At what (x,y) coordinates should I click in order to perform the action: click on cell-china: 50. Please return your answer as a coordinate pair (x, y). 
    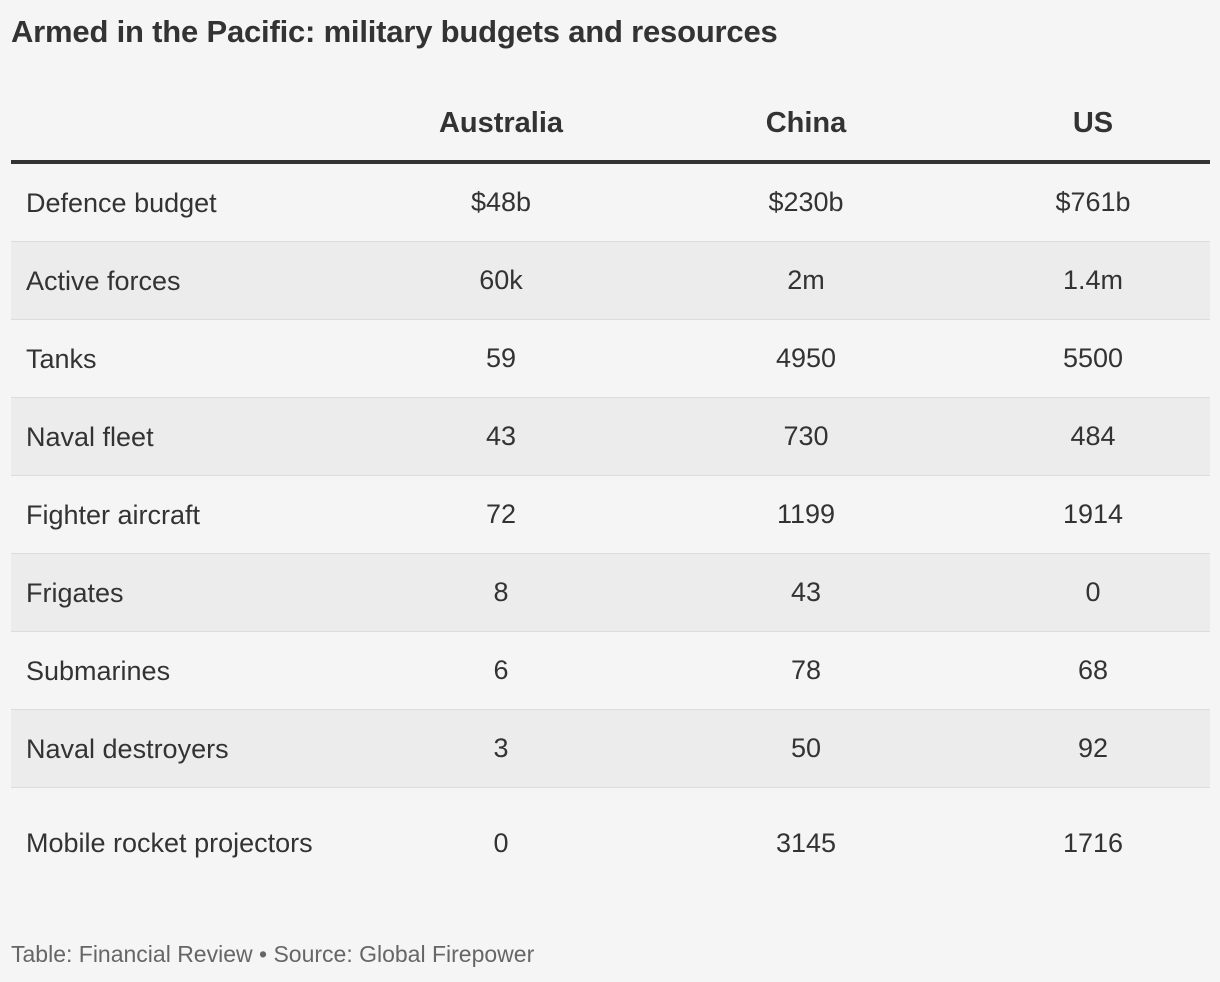
    Looking at the image, I should click on (806, 748).